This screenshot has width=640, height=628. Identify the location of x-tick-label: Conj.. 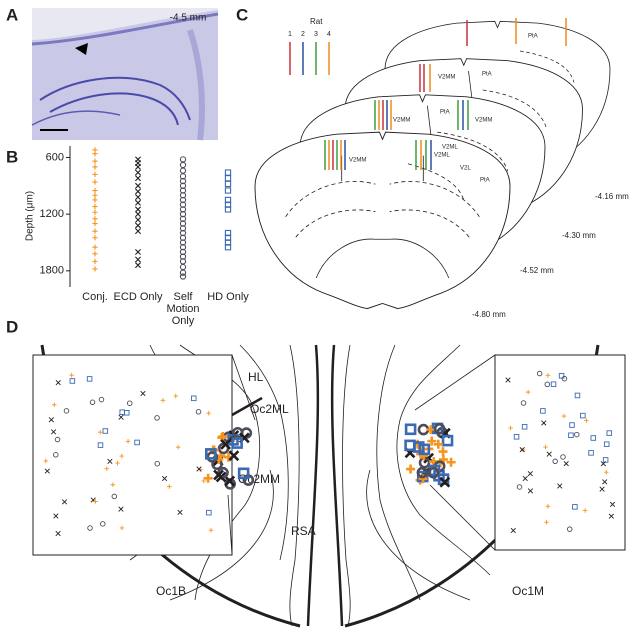
(95, 297).